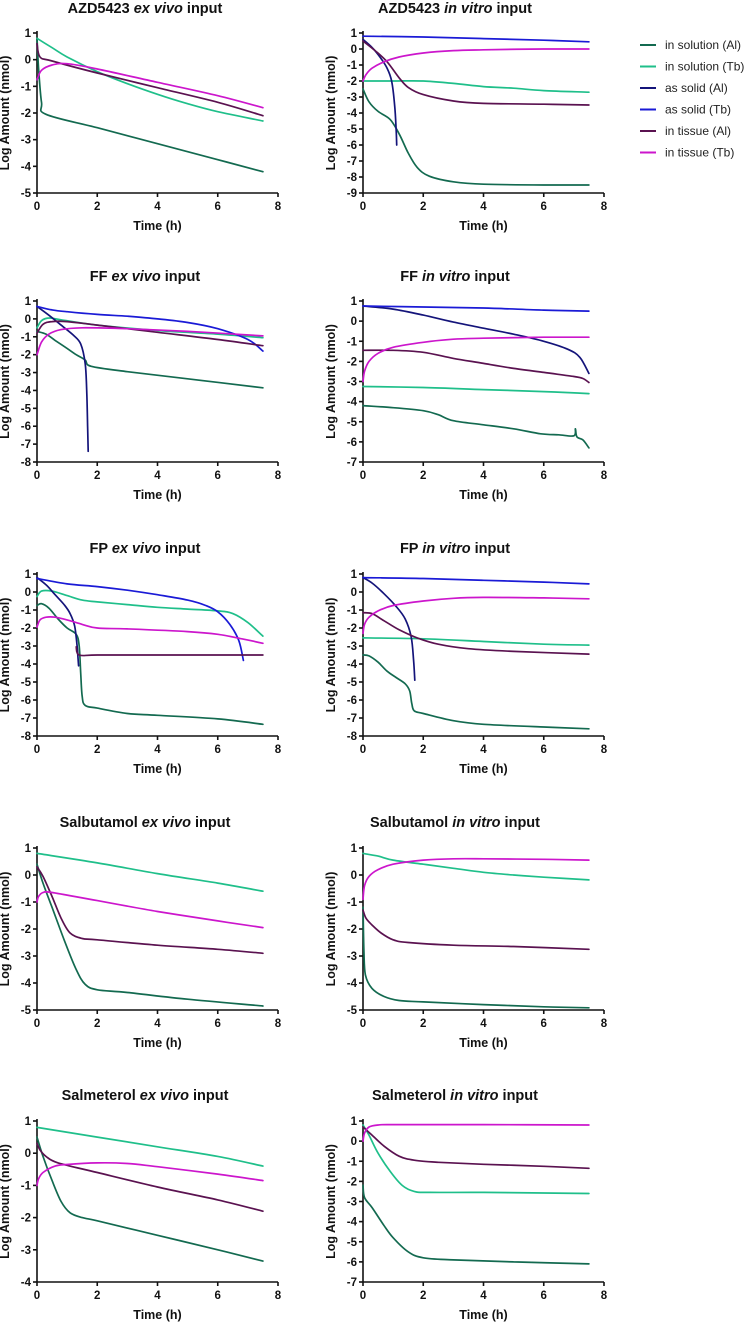 The image size is (753, 1327). What do you see at coordinates (687, 153) in the screenshot?
I see `legend-item: in tissue (Tb)` at bounding box center [687, 153].